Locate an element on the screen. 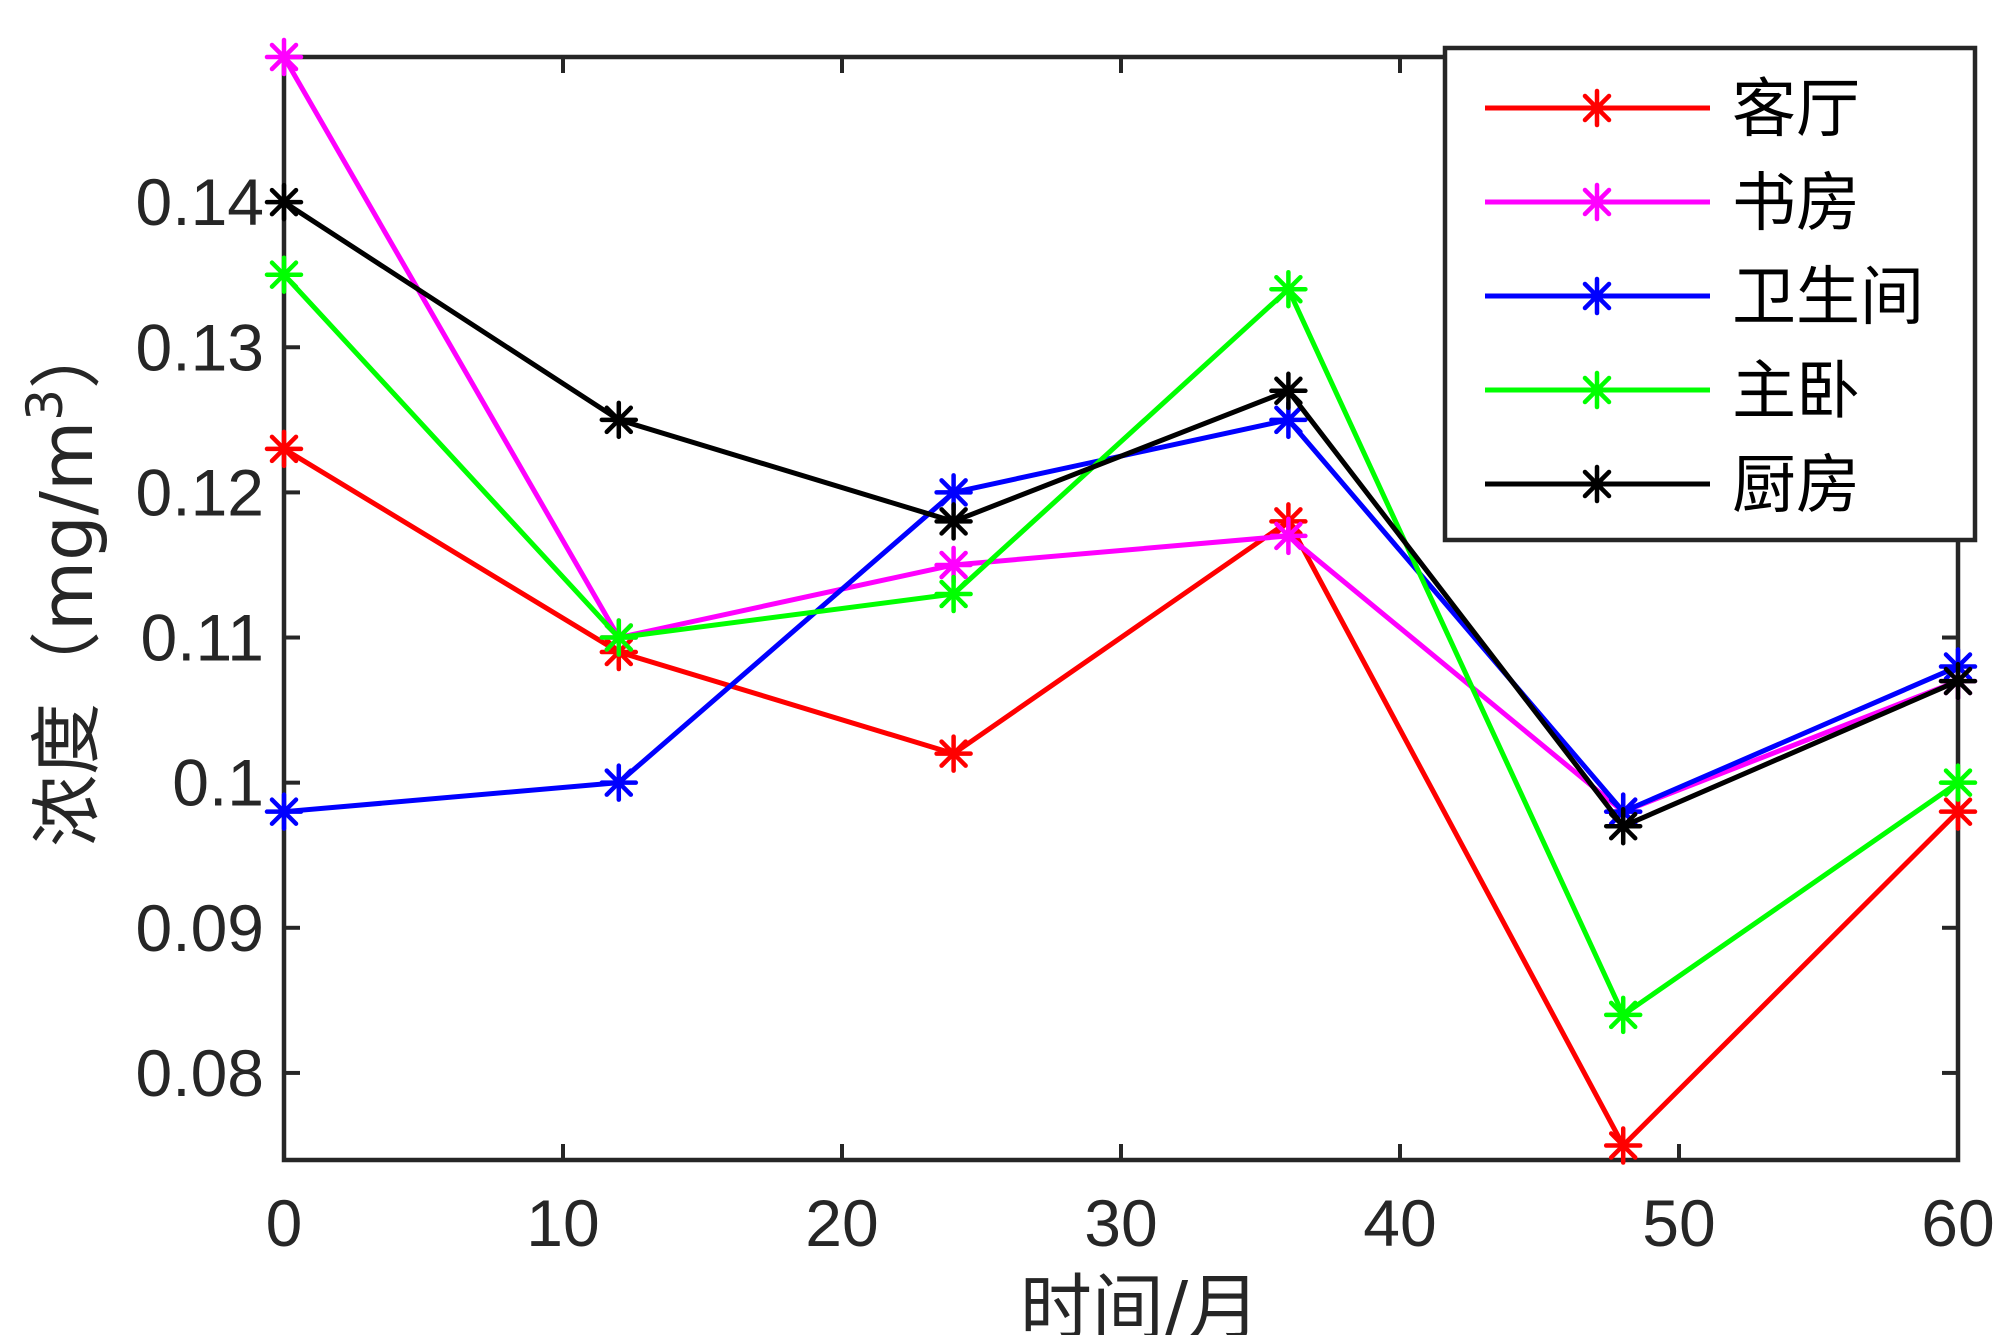 The image size is (2000, 1335). legend-item: 书房 is located at coordinates (1672, 204).